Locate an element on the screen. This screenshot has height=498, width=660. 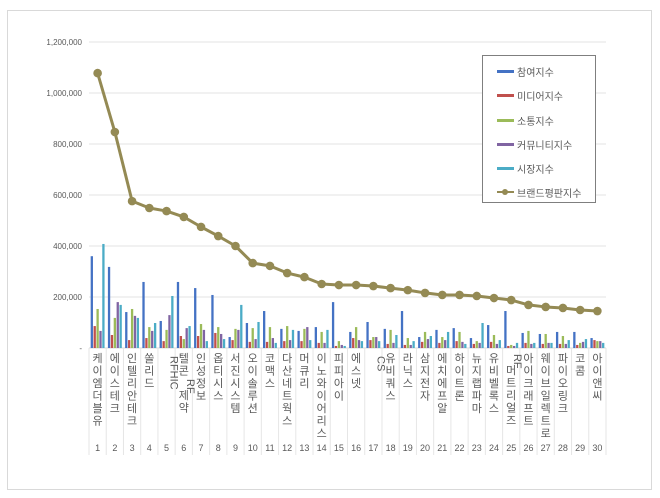
svg-text: 넷 is located at coordinates (356, 383).